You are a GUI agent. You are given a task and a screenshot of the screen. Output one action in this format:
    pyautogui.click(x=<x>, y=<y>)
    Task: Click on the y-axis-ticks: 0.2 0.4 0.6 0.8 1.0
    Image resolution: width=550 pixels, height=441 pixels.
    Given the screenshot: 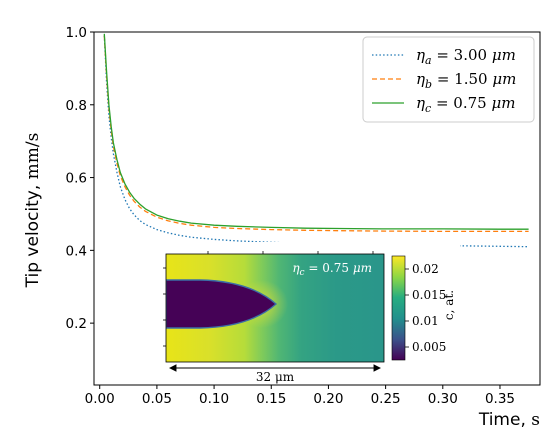 What is the action you would take?
    pyautogui.click(x=80, y=178)
    